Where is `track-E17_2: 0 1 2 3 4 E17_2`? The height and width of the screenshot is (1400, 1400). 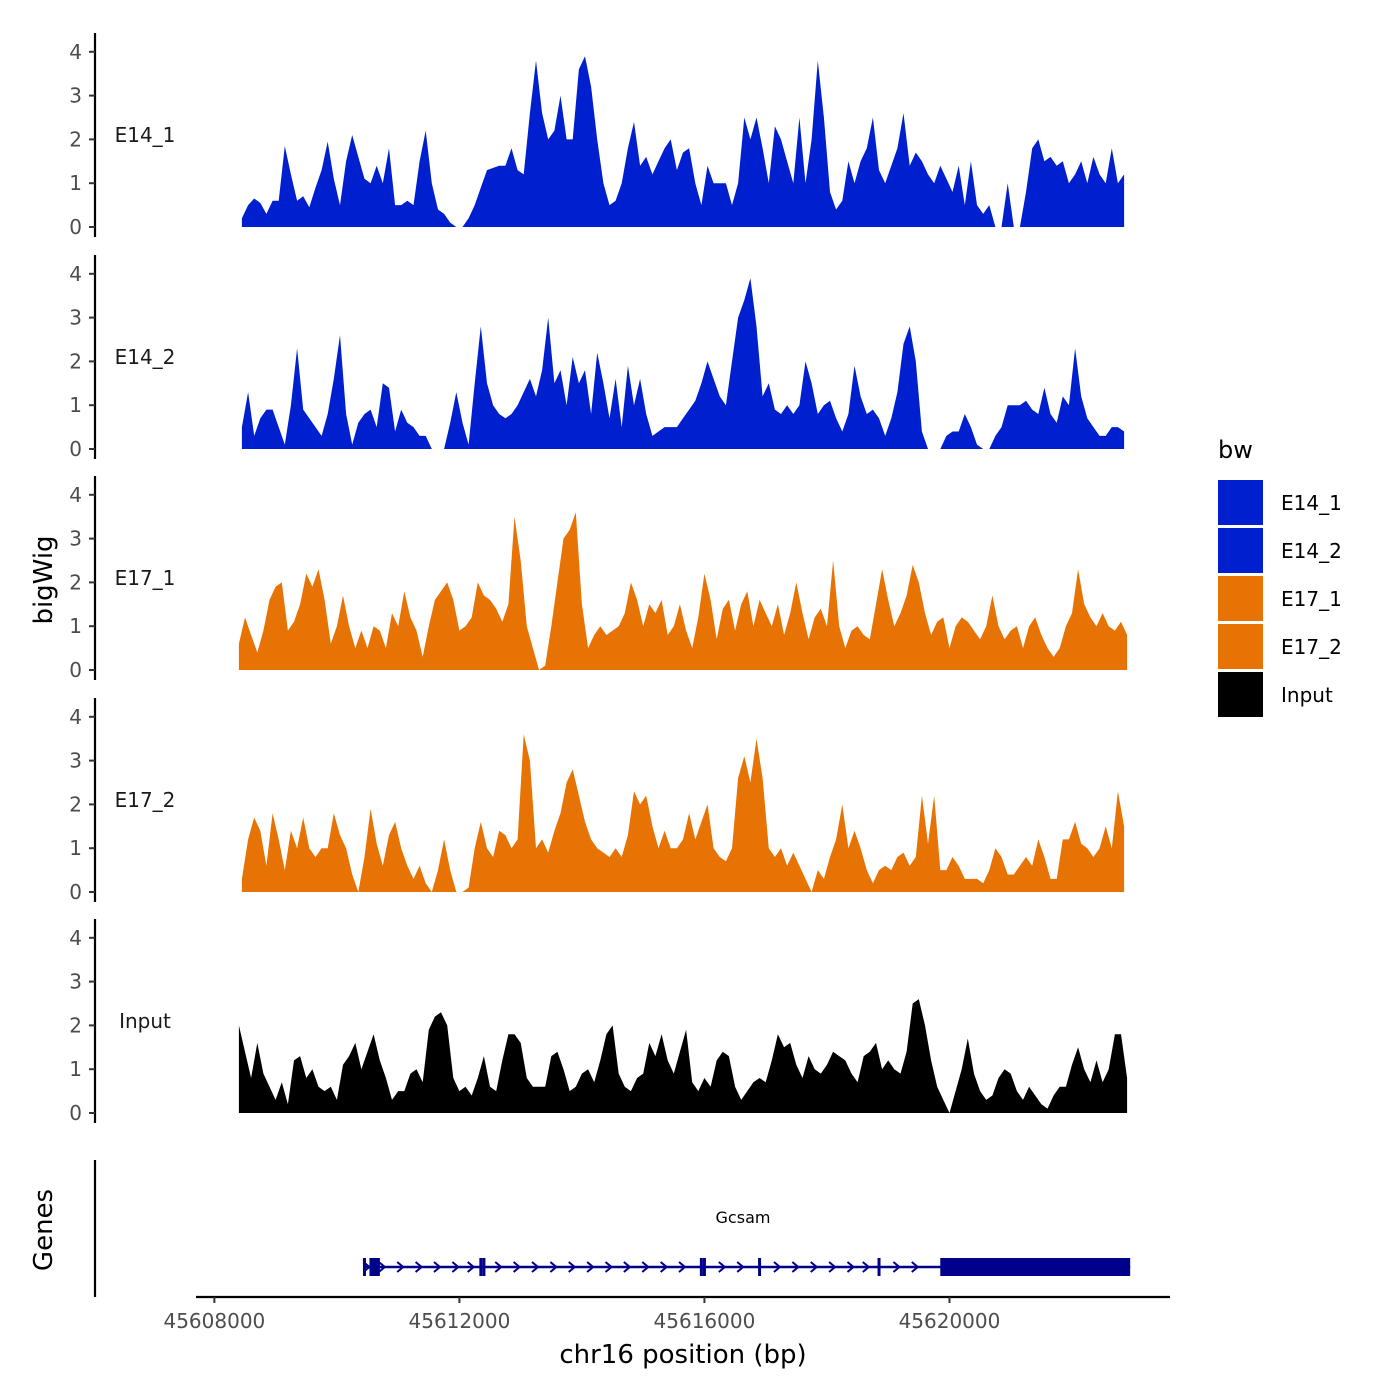
track-E17_2: 0 1 2 3 4 E17_2 is located at coordinates (597, 801).